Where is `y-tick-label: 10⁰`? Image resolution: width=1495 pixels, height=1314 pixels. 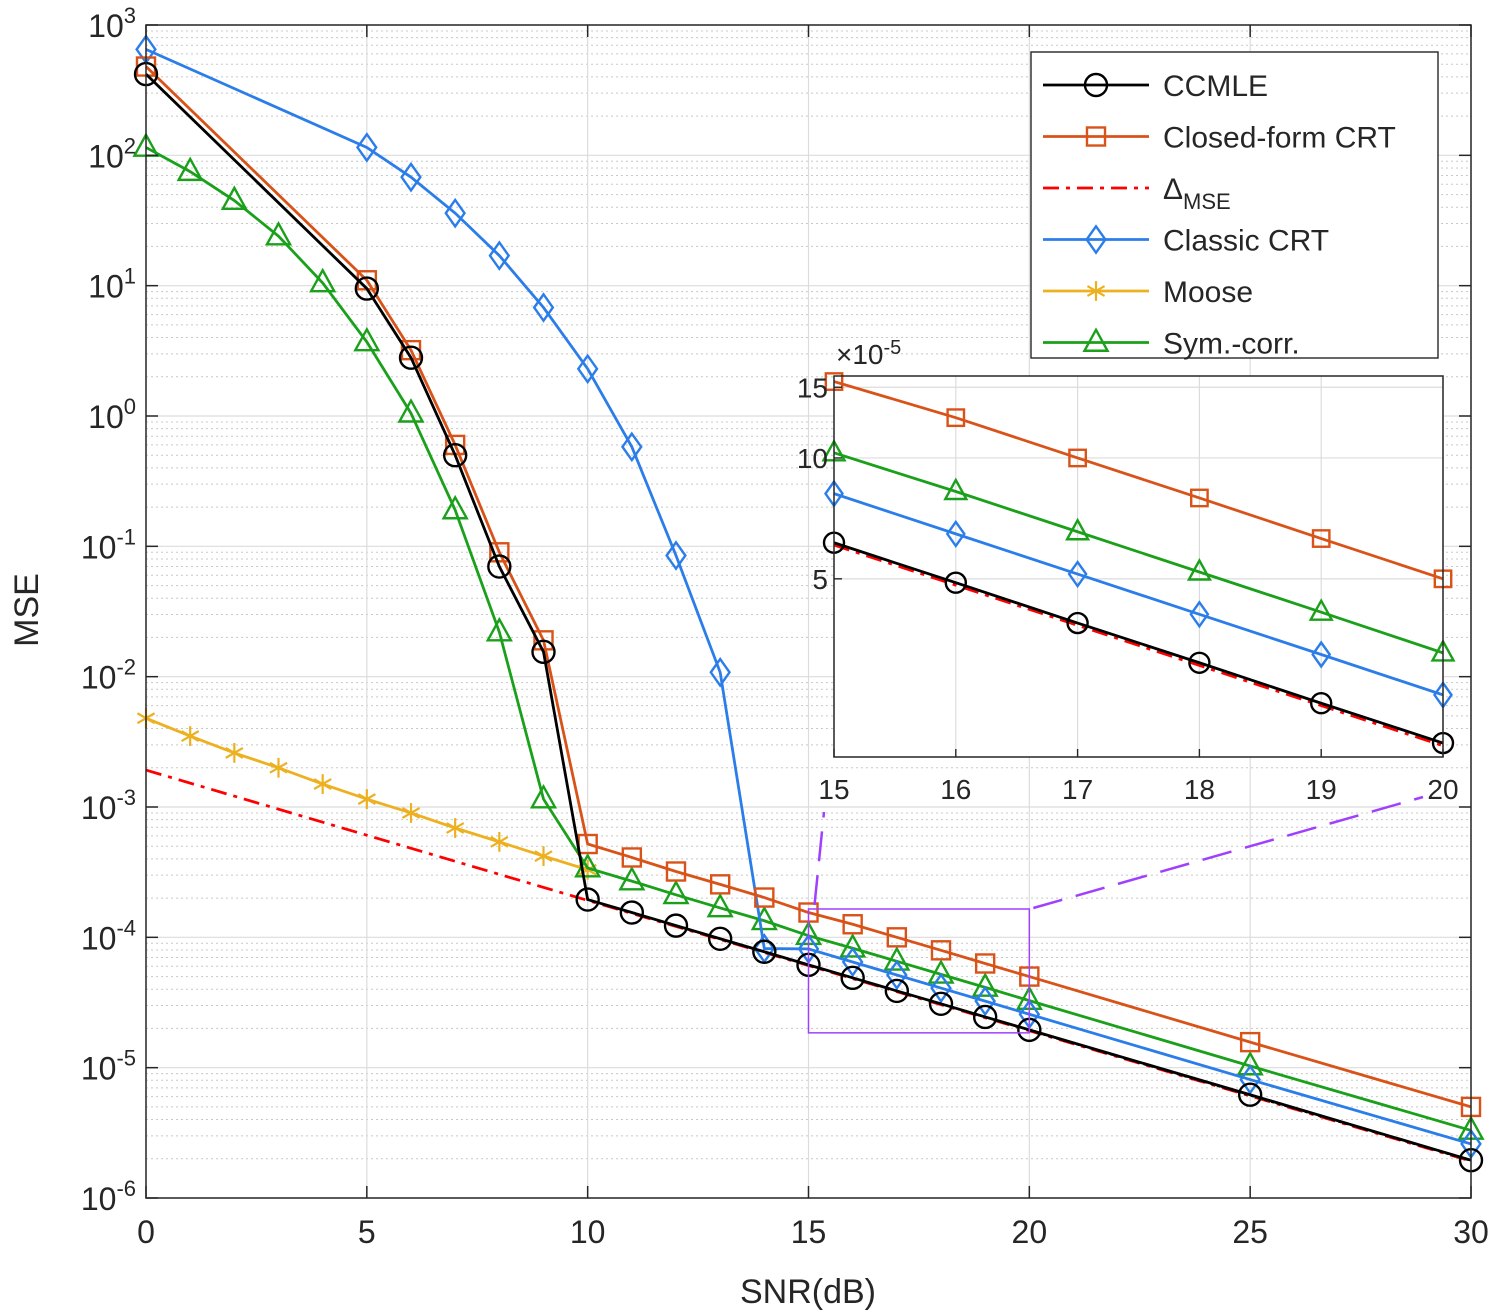
y-tick-label: 10⁰ is located at coordinates (112, 414).